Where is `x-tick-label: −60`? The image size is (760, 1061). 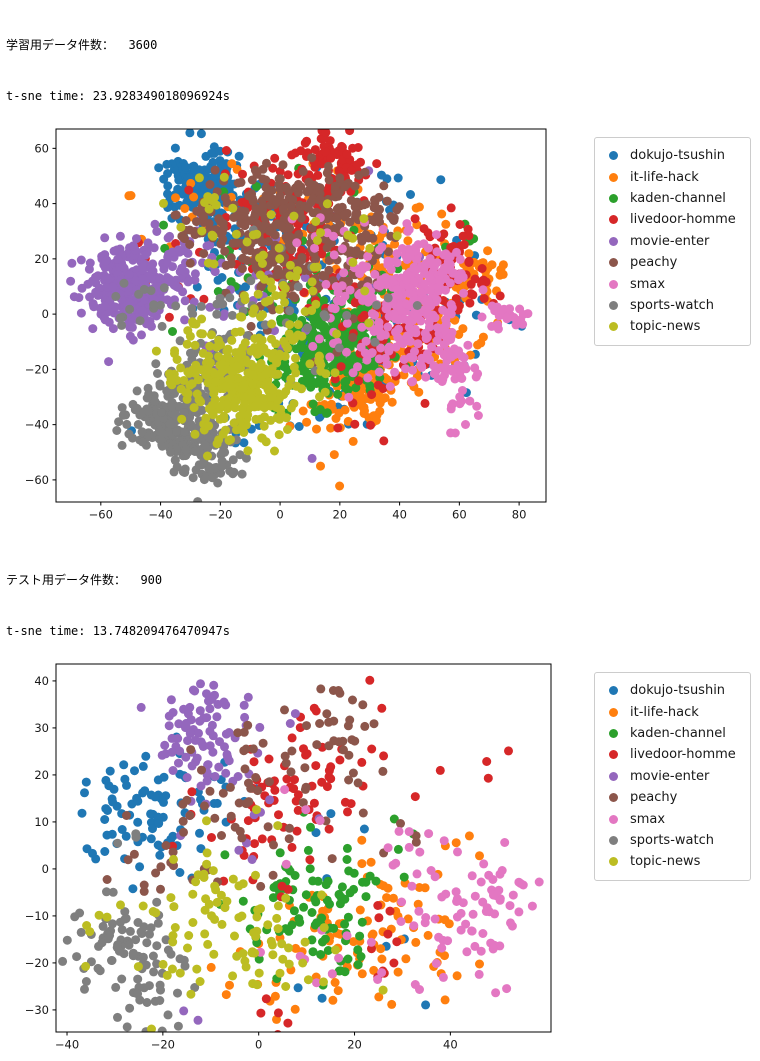 x-tick-label: −60 is located at coordinates (101, 515).